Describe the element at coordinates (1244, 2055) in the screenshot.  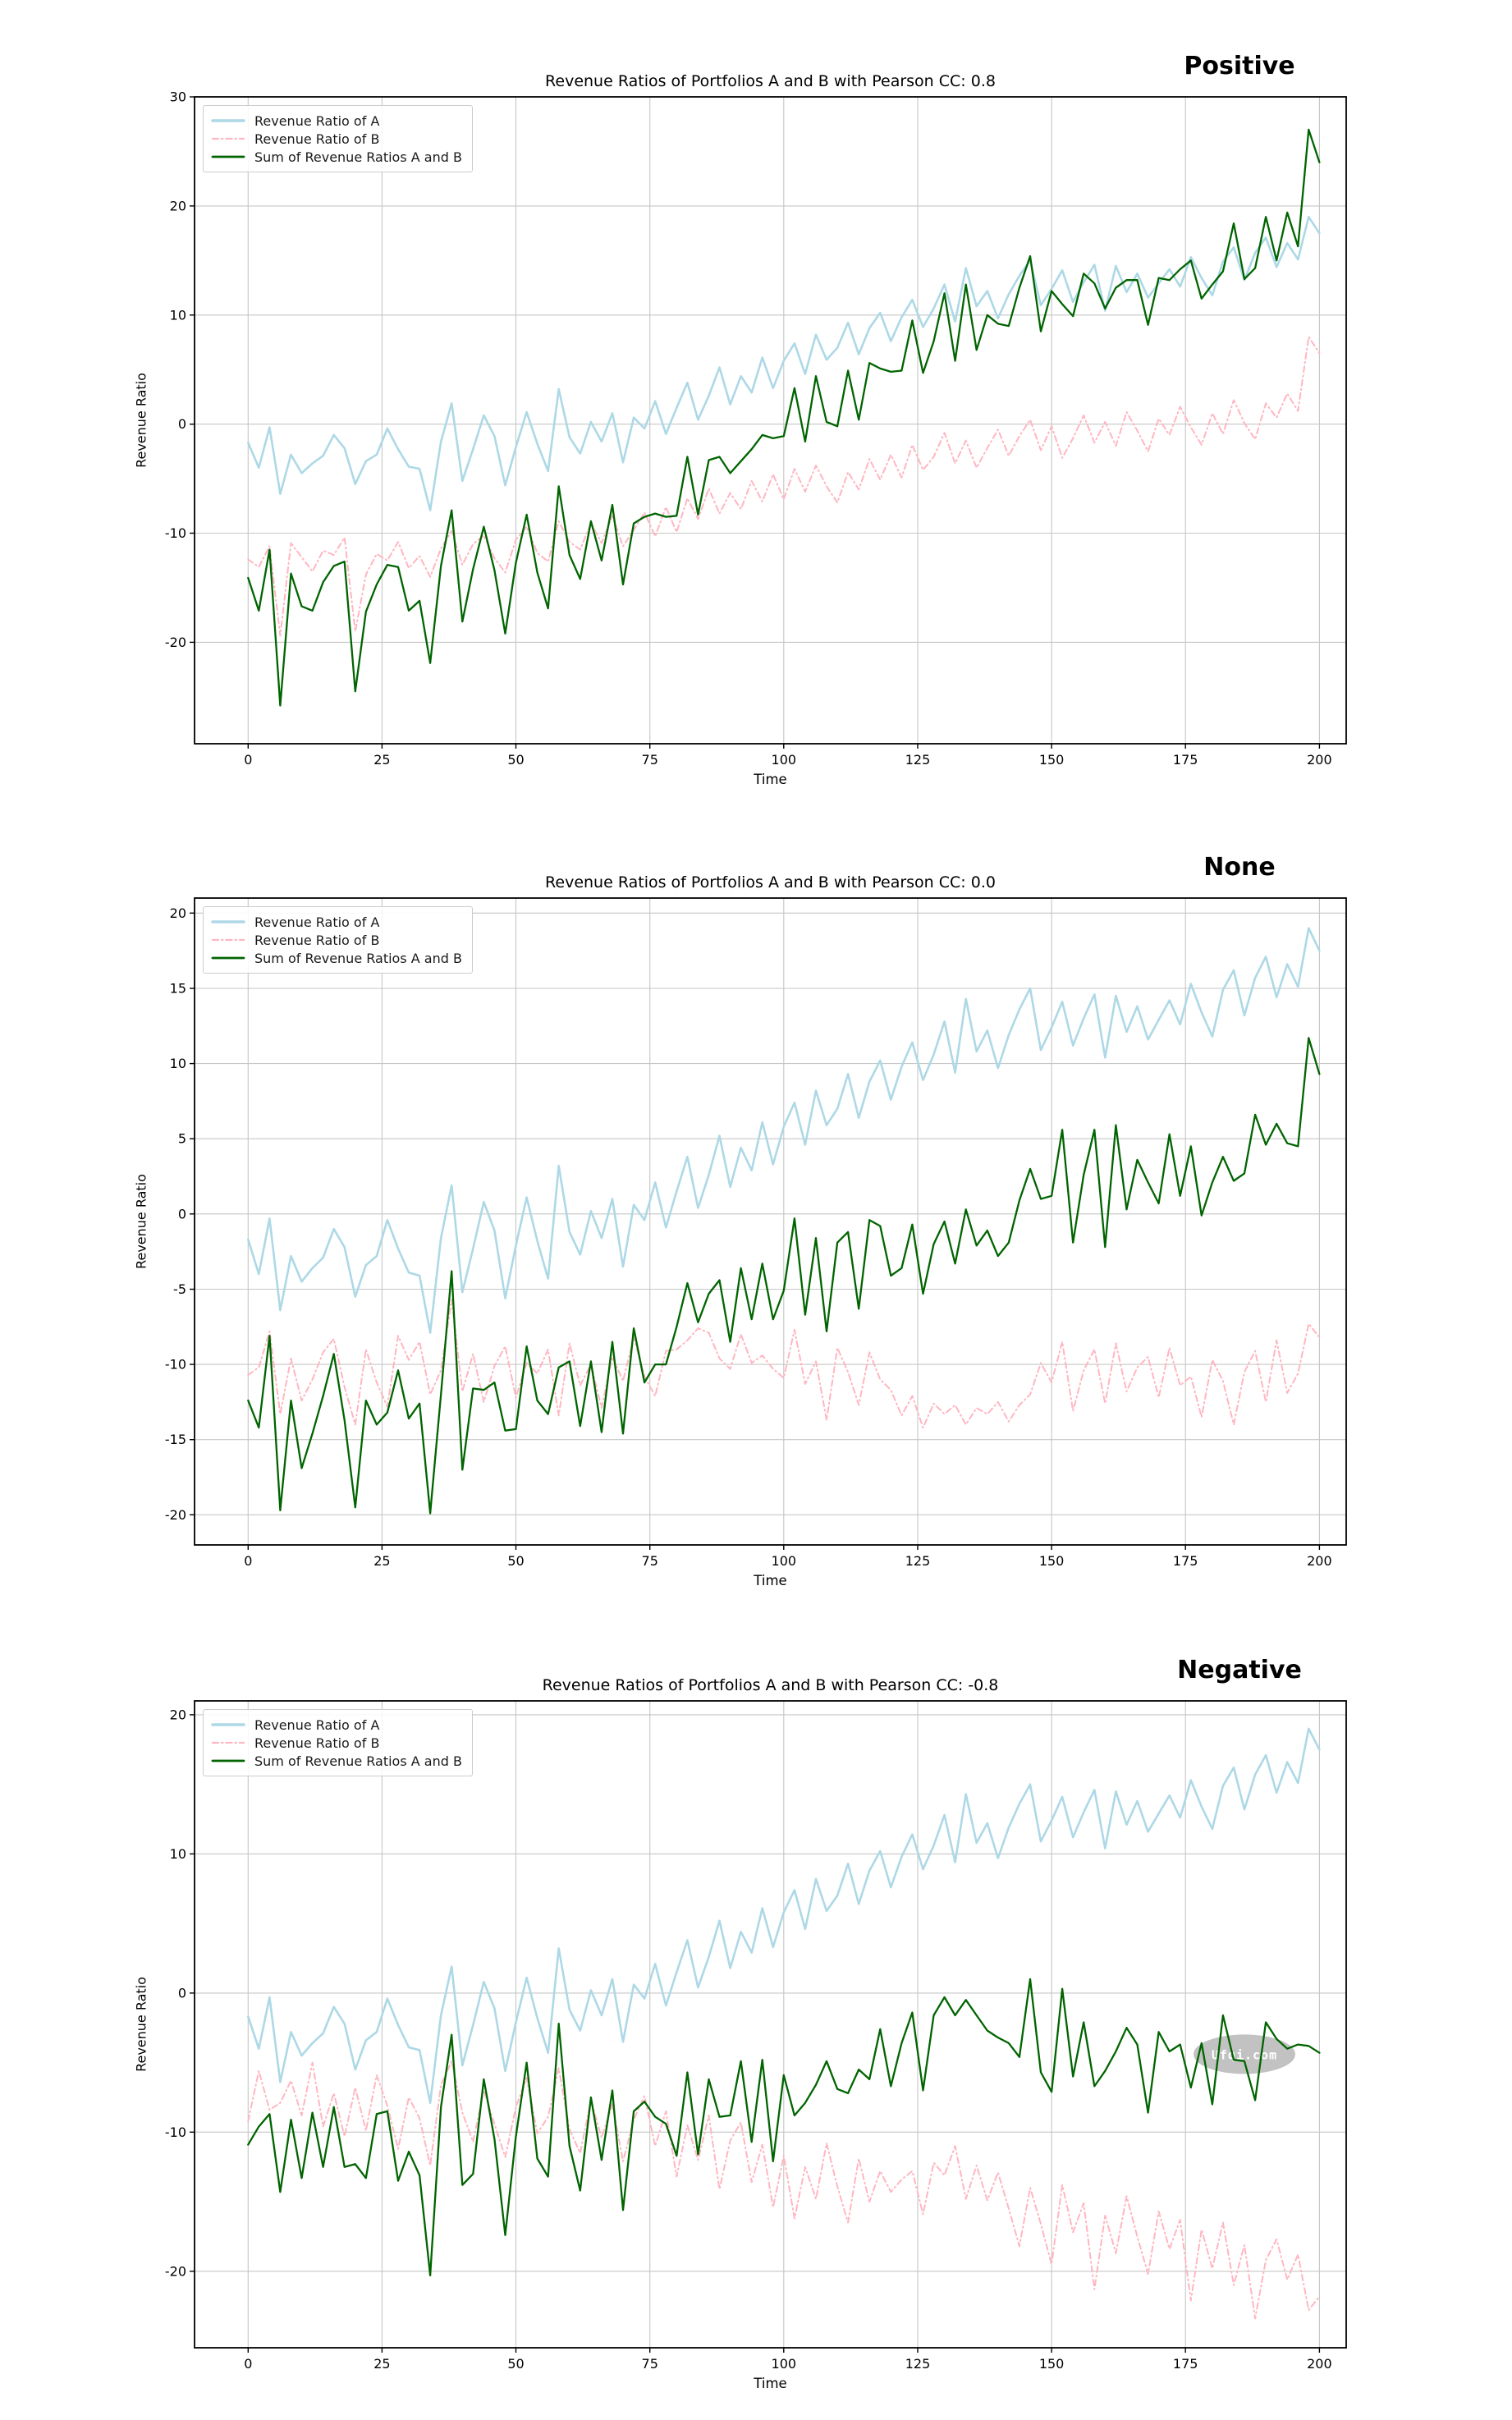
I see `watermark-text: Ufqi.com` at that location.